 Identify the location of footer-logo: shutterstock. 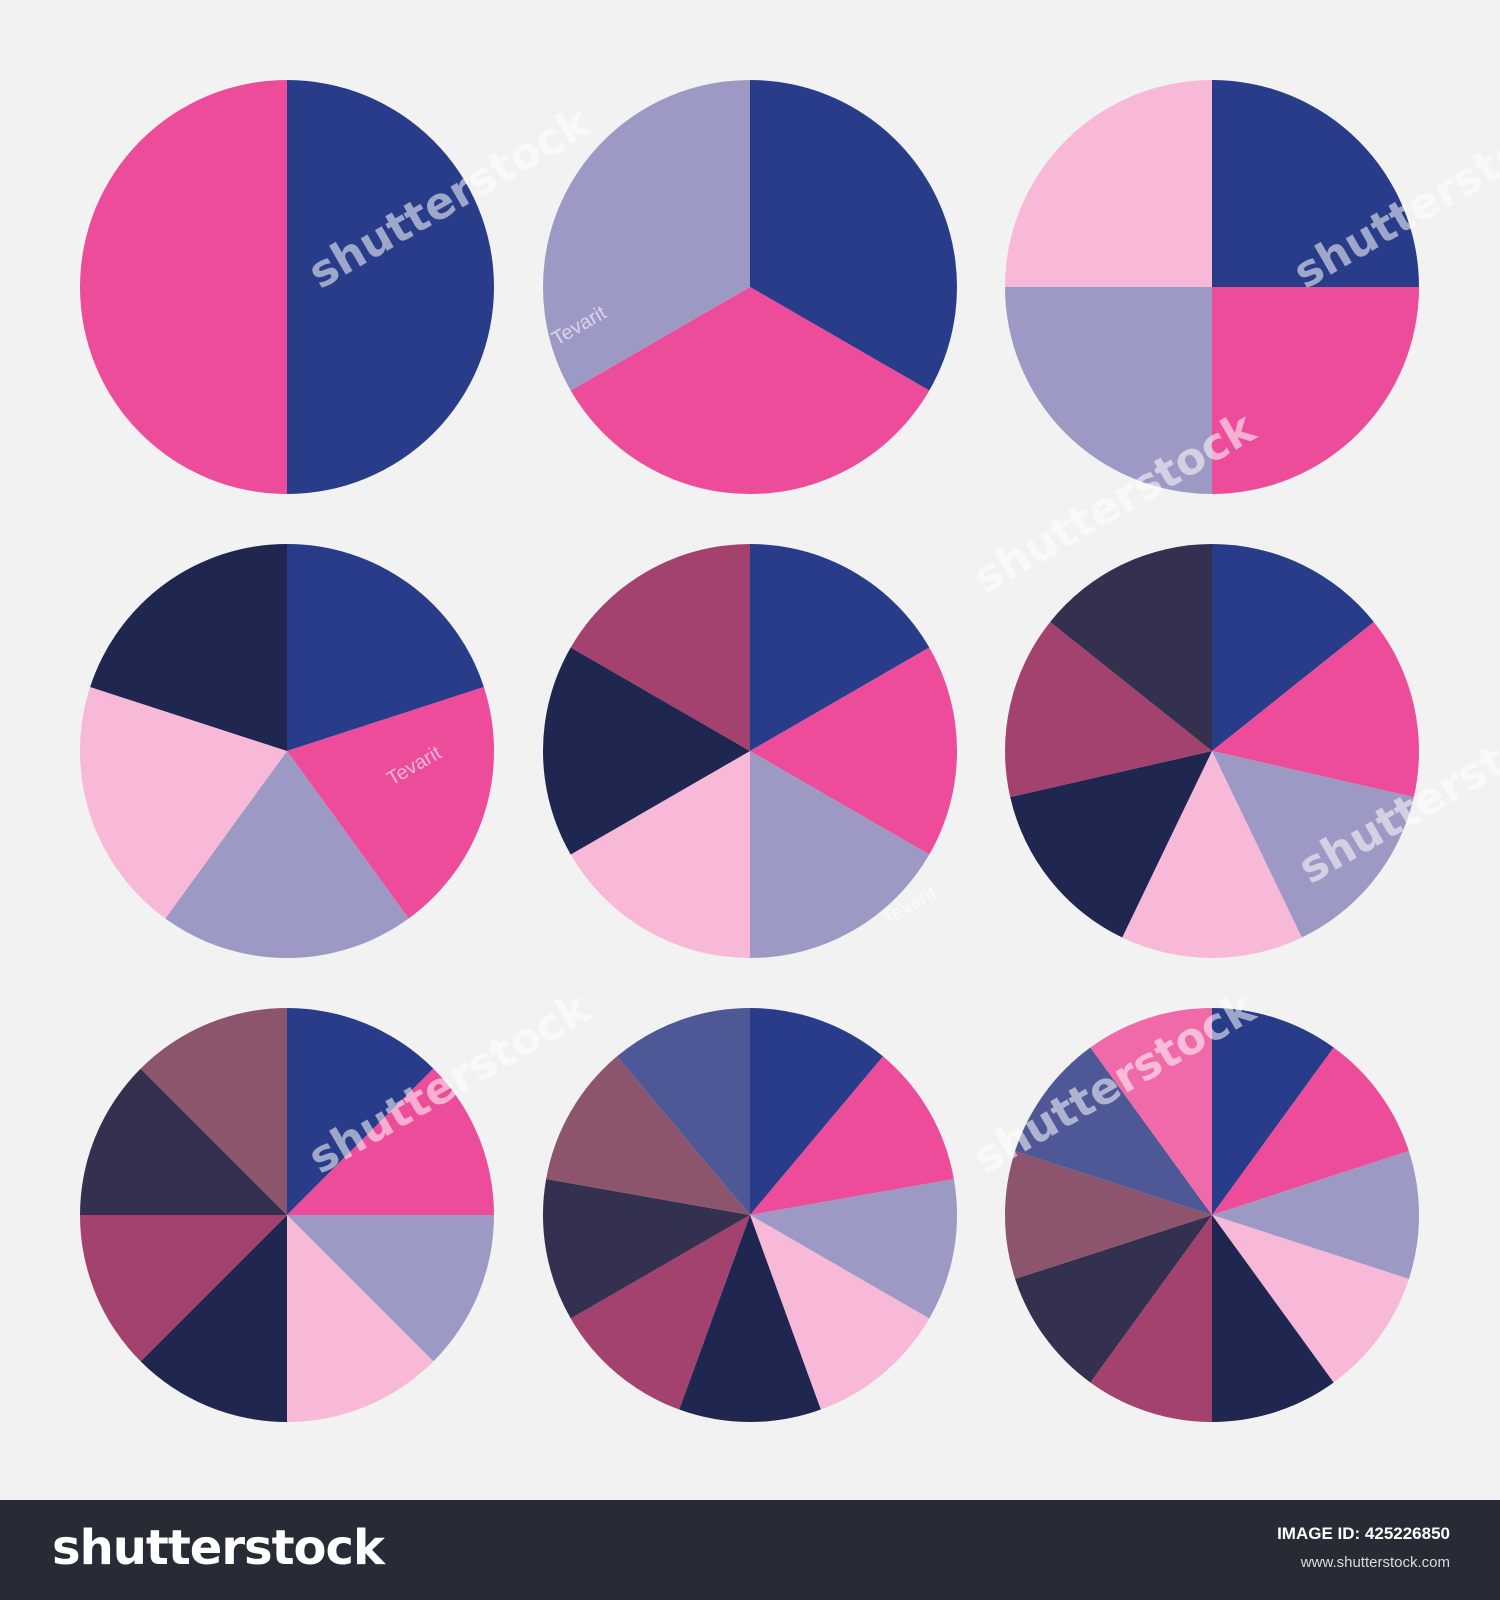
(218, 1548).